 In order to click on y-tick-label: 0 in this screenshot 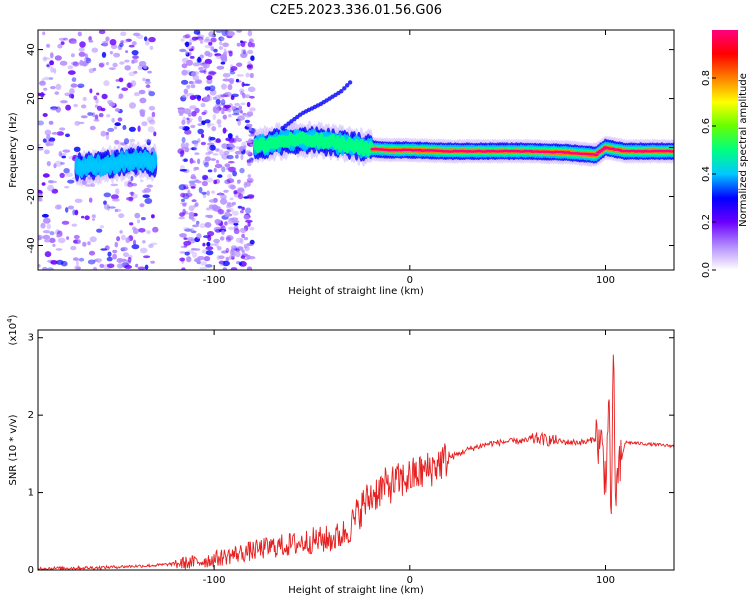, I will do `click(31, 570)`.